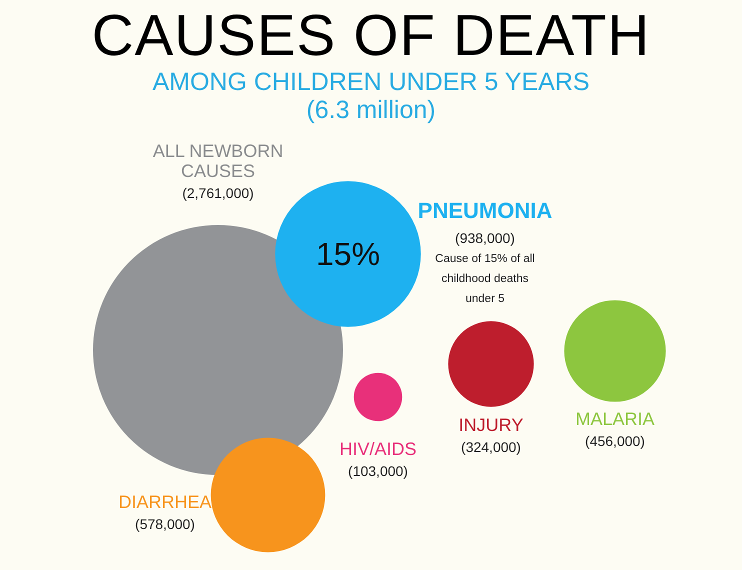 Image resolution: width=742 pixels, height=570 pixels. Describe the element at coordinates (485, 279) in the screenshot. I see `text: Cause of 15% of all childhood deaths under 5` at that location.